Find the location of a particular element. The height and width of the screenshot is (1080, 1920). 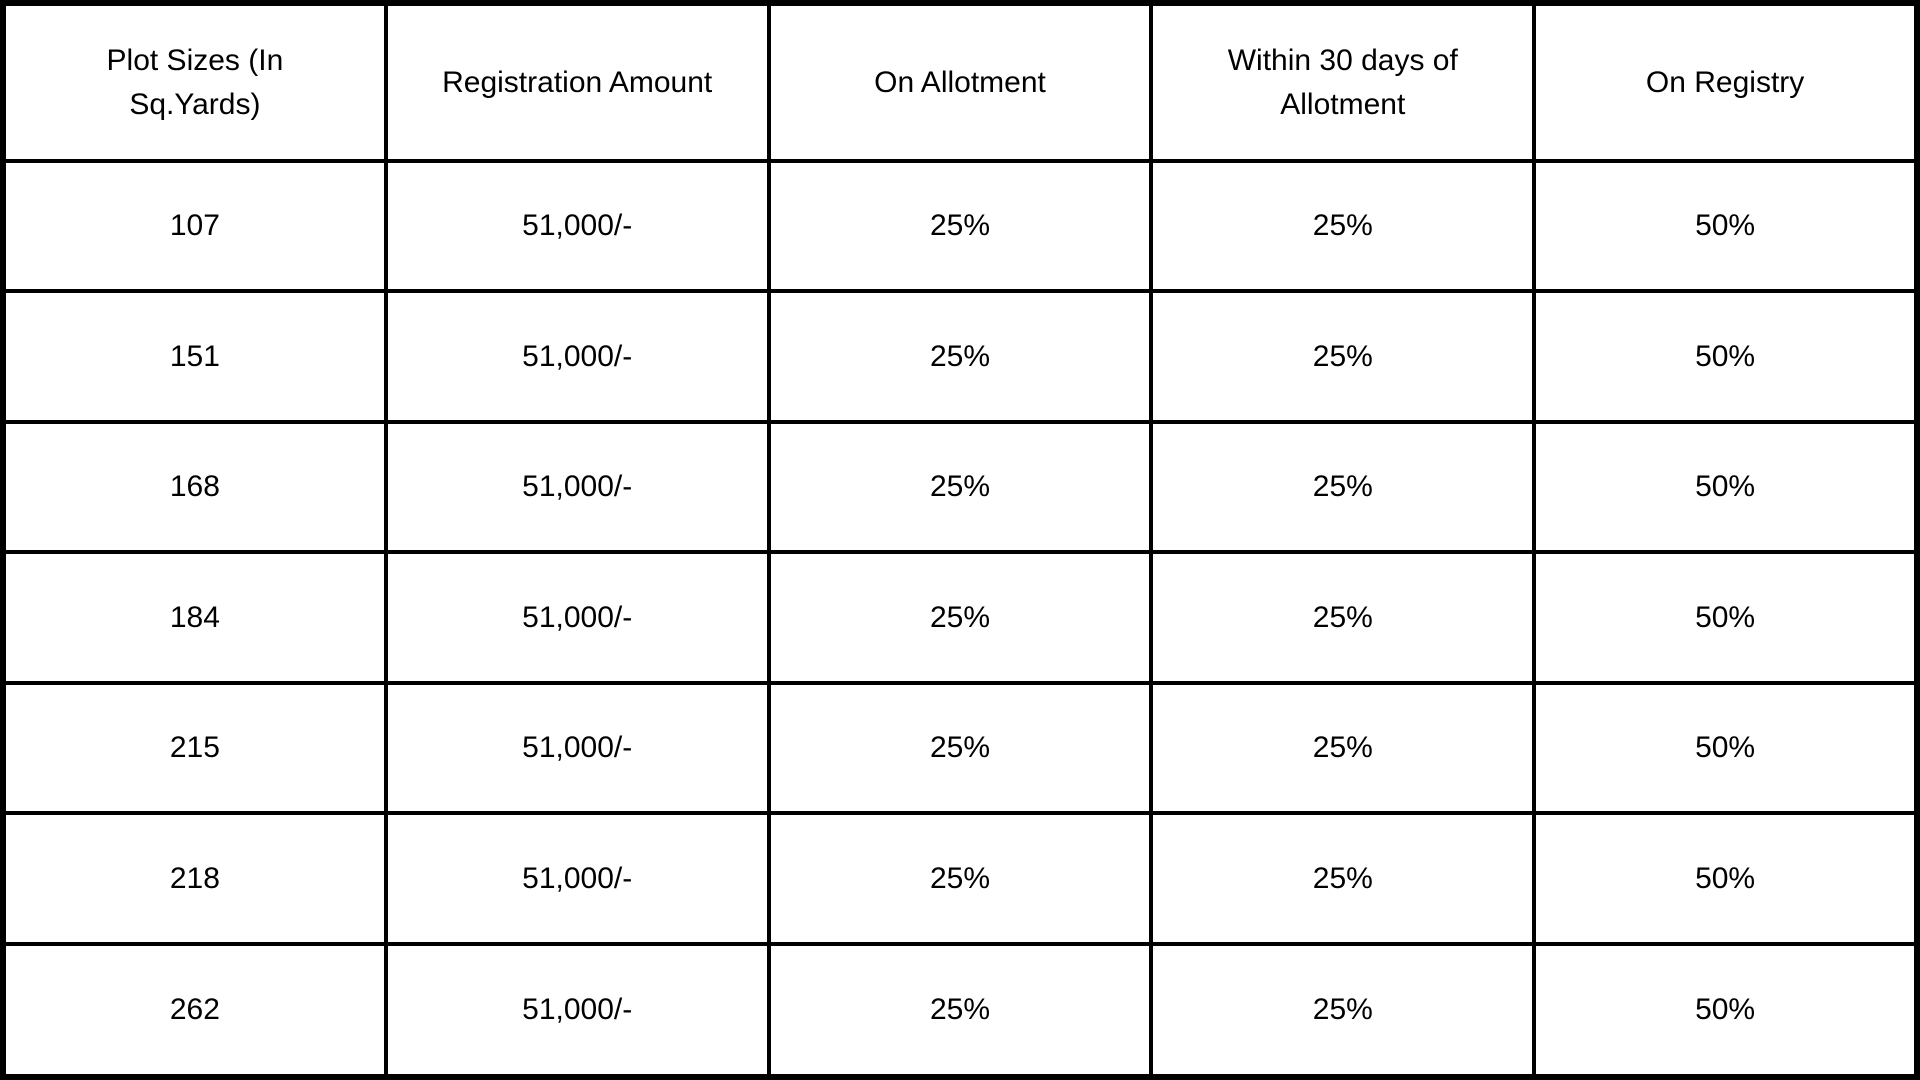

table-row: 168 51,000/- 25% 25% 50% is located at coordinates (960, 487).